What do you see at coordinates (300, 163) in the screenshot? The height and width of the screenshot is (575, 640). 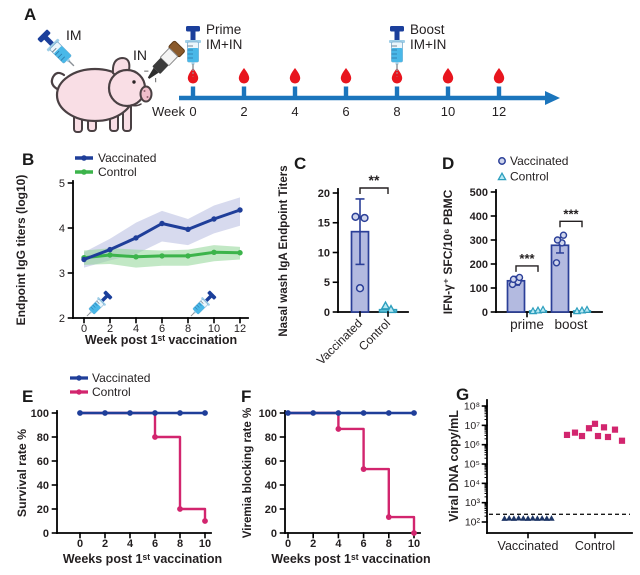 I see `panel-c-label: C` at bounding box center [300, 163].